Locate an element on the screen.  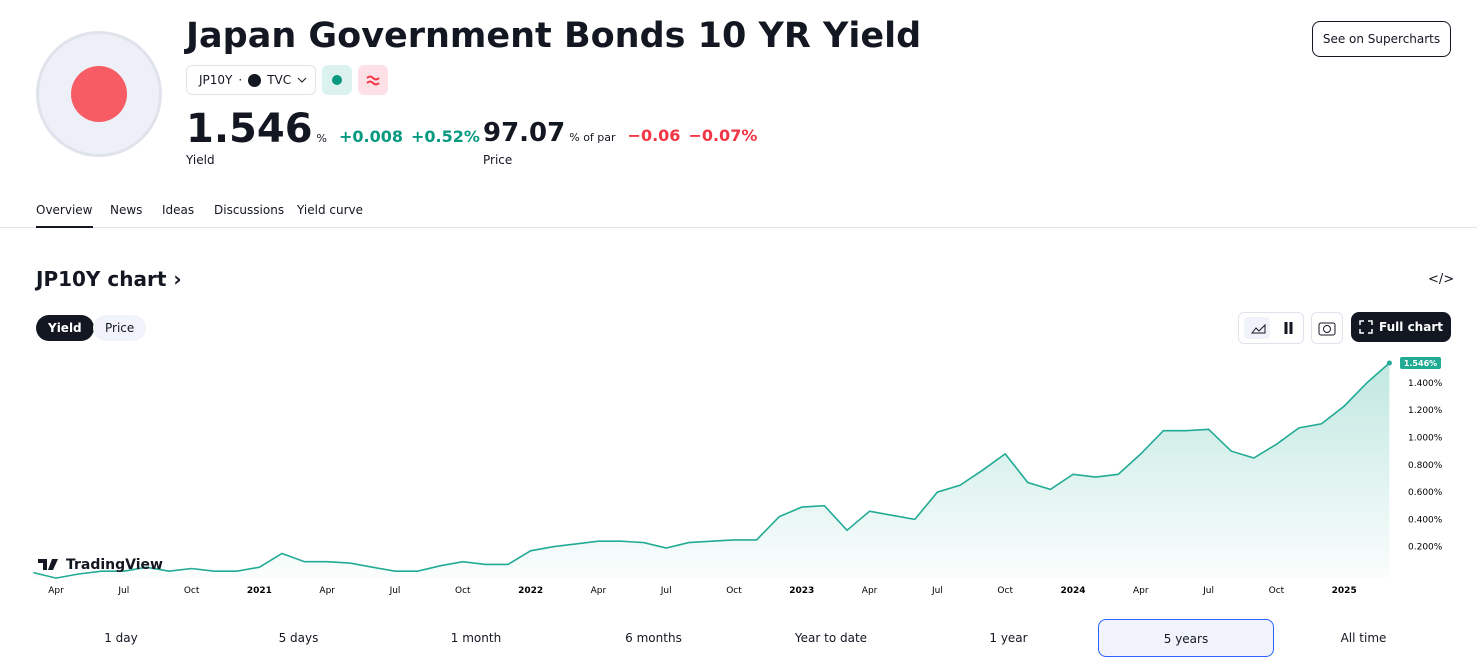
tab: Discussions is located at coordinates (249, 210).